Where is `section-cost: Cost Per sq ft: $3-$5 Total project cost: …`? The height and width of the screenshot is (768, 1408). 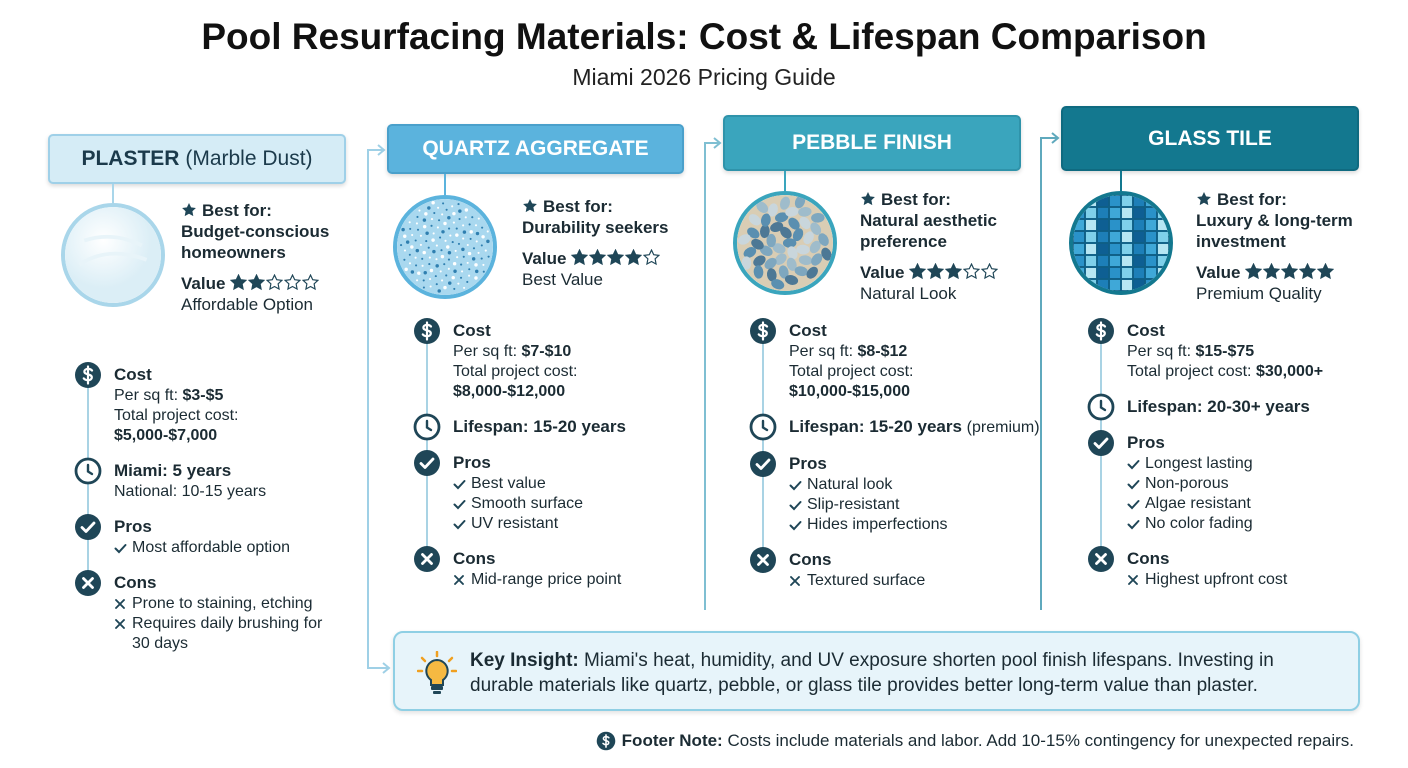
section-cost: Cost Per sq ft: $3-$5 Total project cost: … is located at coordinates (199, 404).